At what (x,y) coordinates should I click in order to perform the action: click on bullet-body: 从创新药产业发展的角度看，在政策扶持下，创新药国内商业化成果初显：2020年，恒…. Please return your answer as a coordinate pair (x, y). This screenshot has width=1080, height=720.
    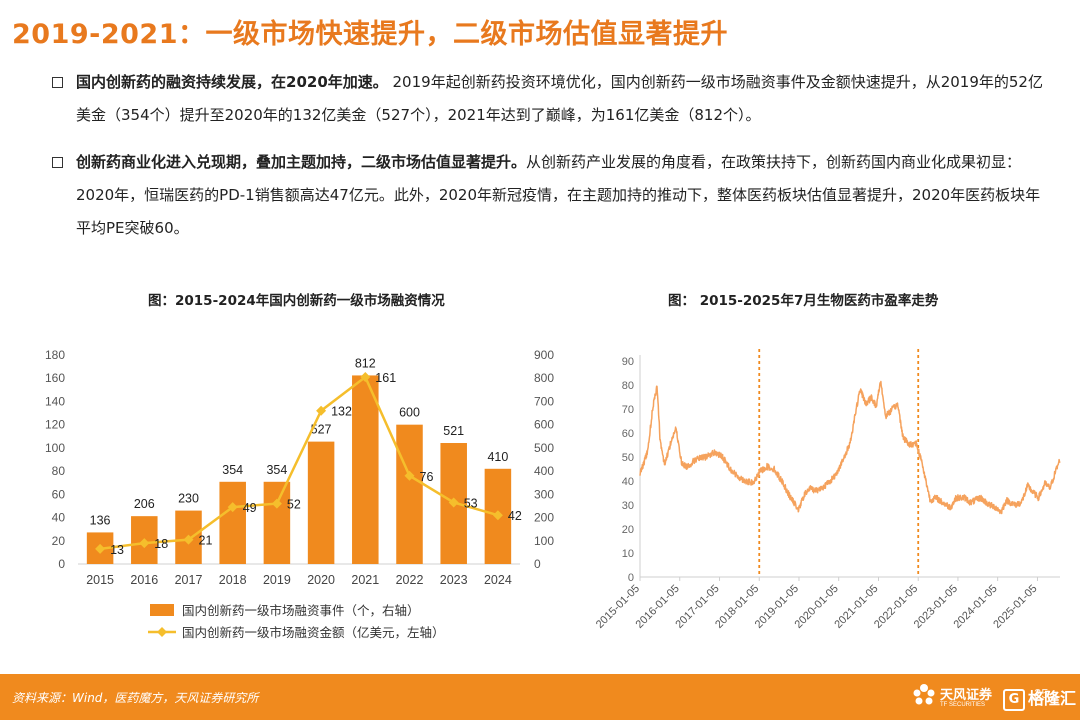
    Looking at the image, I should click on (558, 195).